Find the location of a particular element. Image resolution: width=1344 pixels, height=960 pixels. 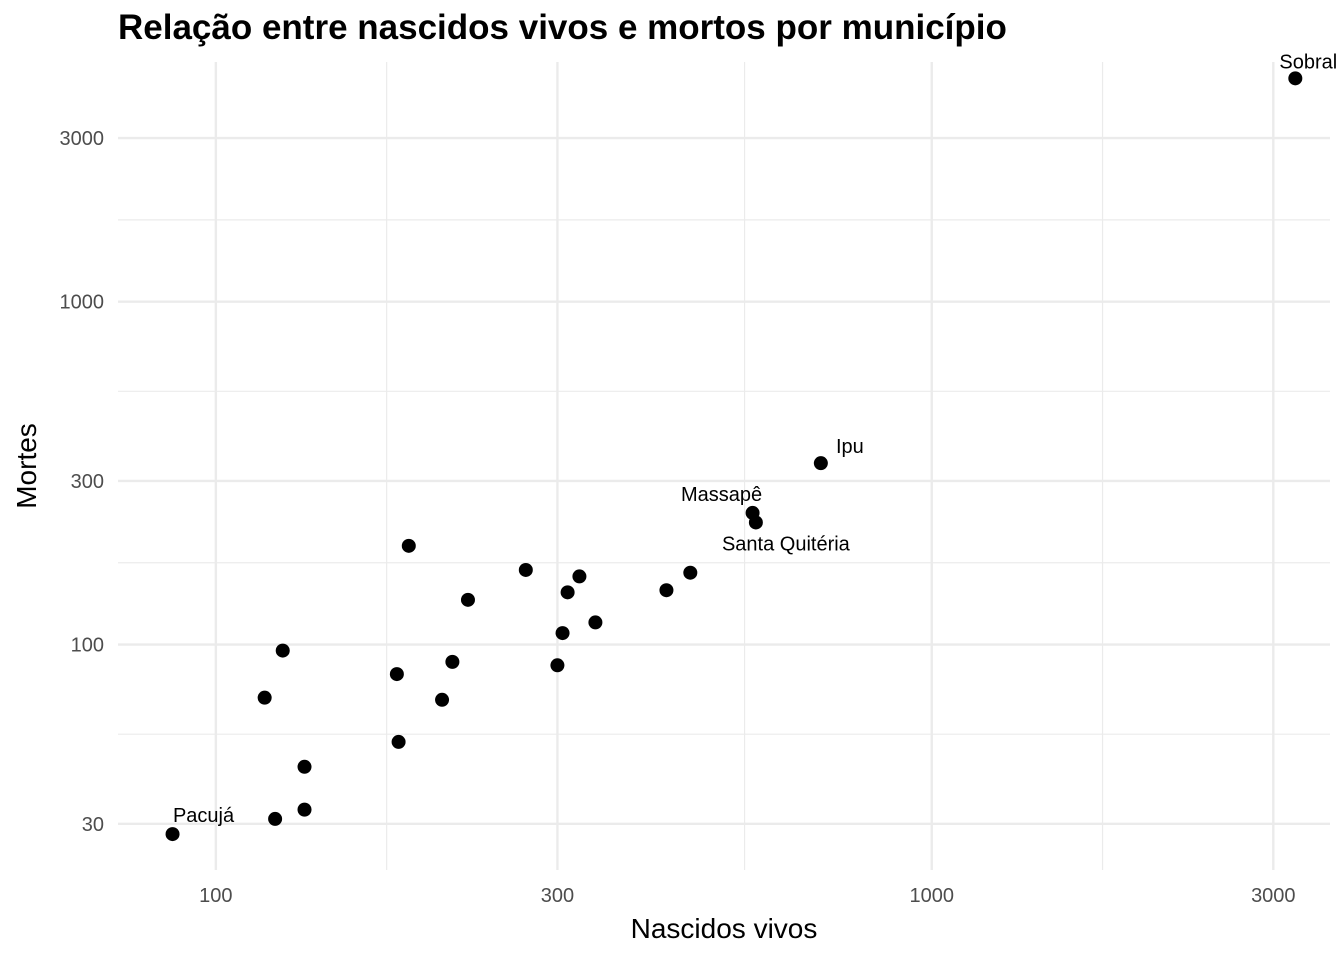

point-label: Santa Quitéria is located at coordinates (786, 544).